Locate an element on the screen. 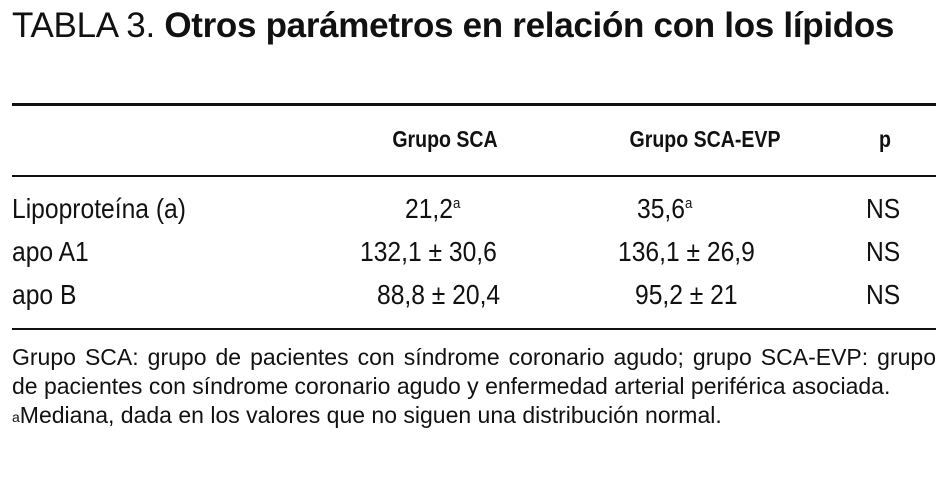  header-grupo-sca: Grupo SCA is located at coordinates (445, 139).